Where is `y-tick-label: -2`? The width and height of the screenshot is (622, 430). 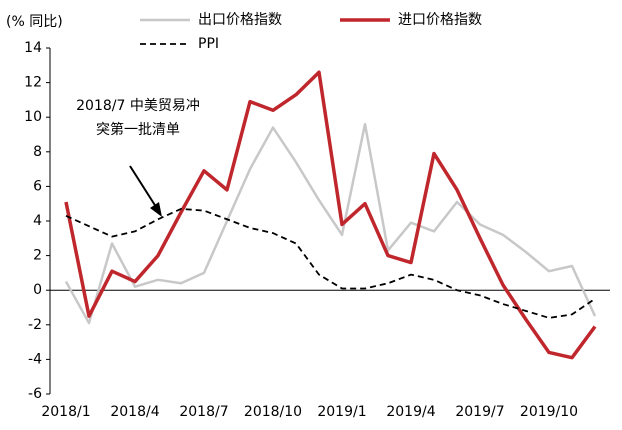
y-tick-label: -2 is located at coordinates (35, 325).